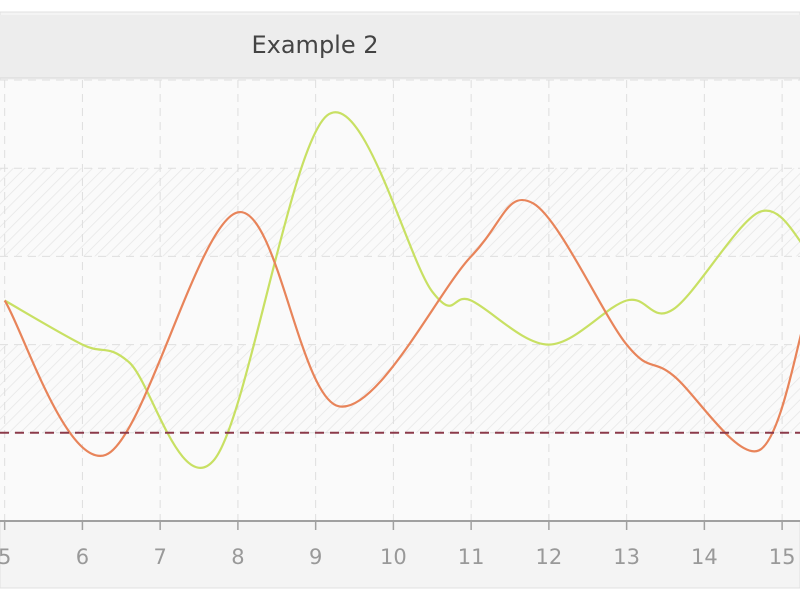  What do you see at coordinates (82, 557) in the screenshot?
I see `x-tick-label: 6` at bounding box center [82, 557].